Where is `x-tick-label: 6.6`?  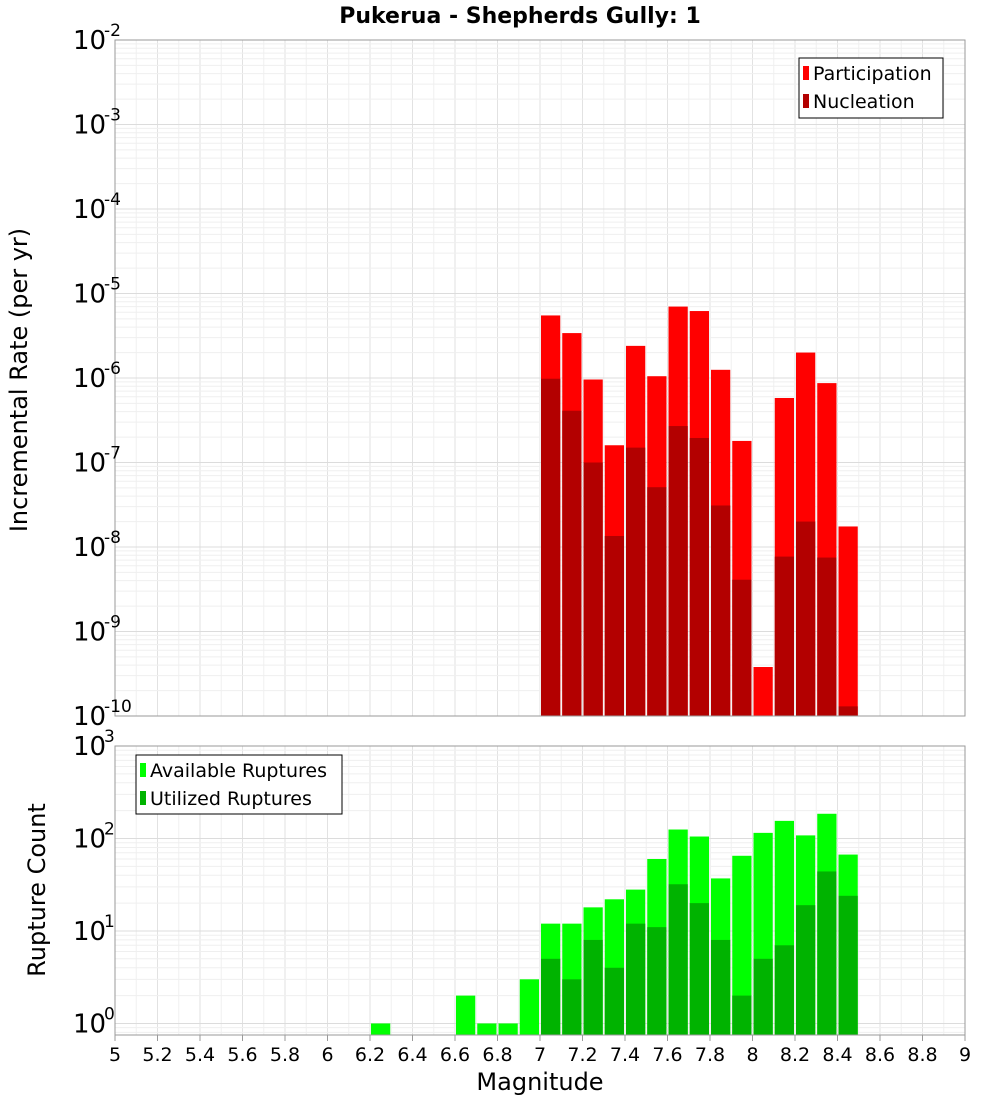
x-tick-label: 6.6 is located at coordinates (455, 1055).